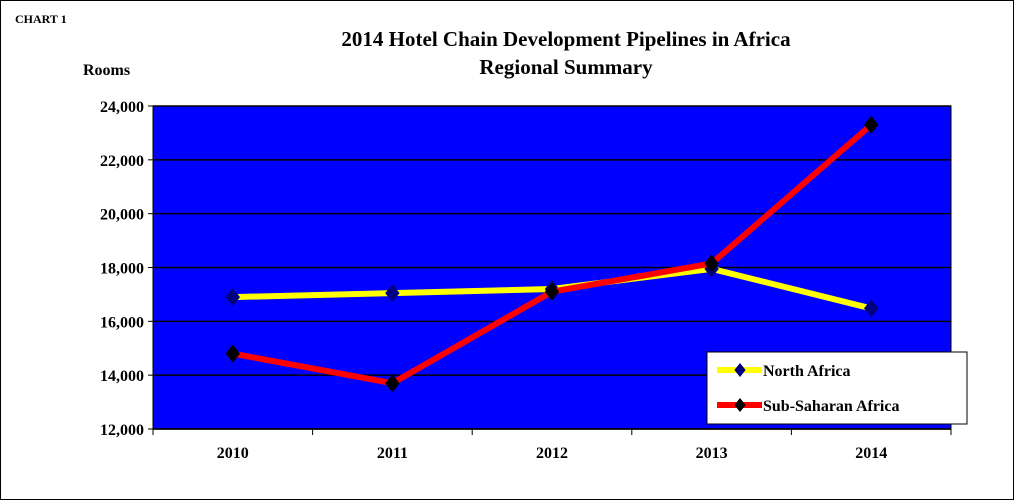 The image size is (1014, 500). Describe the element at coordinates (871, 453) in the screenshot. I see `x-tick-label: 2014` at that location.